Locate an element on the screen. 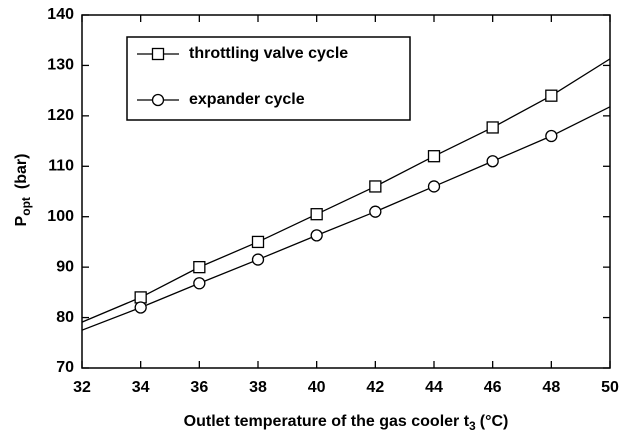 This screenshot has width=619, height=438. x-label-text: Outlet temperature of the gas cooler t is located at coordinates (327, 421).